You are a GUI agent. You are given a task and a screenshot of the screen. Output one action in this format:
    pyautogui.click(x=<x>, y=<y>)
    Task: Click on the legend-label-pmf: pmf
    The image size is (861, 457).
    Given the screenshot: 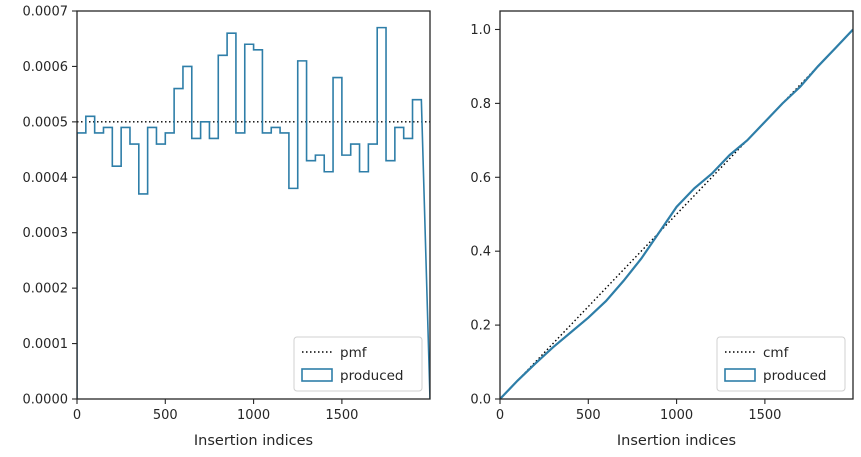 What is the action you would take?
    pyautogui.click(x=354, y=353)
    